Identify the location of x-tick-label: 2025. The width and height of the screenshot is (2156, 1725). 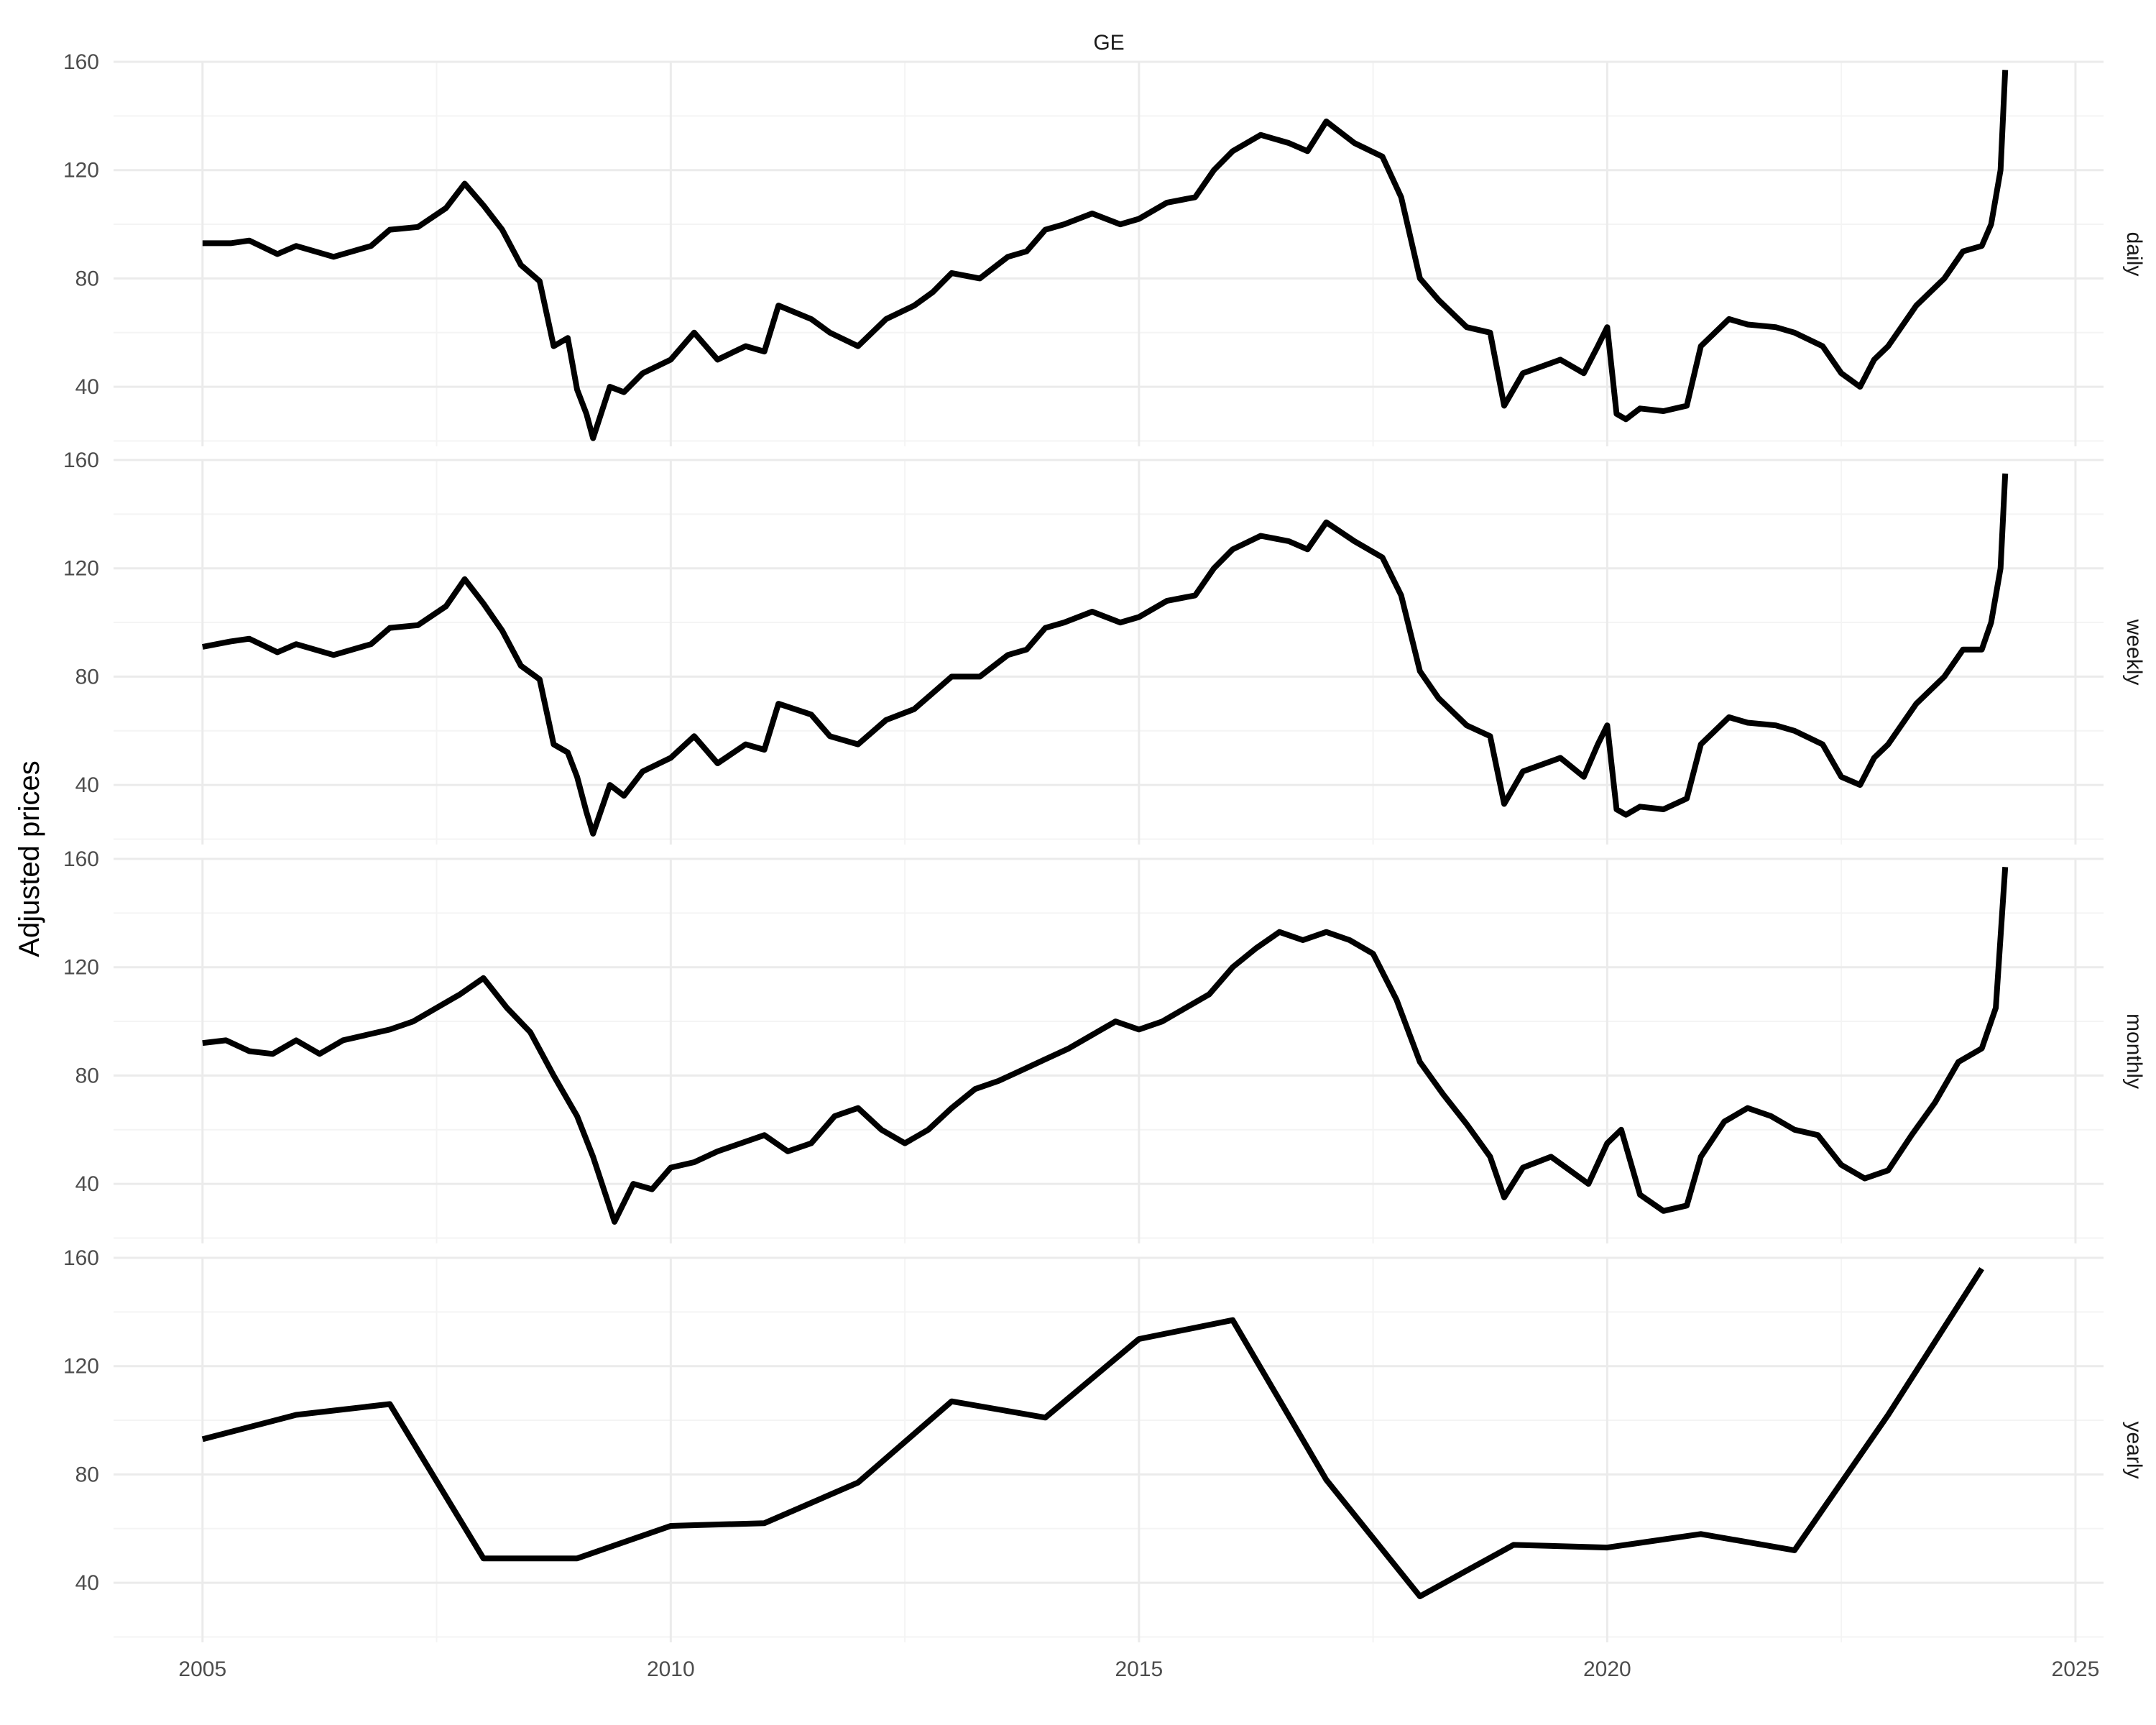
(2076, 1669).